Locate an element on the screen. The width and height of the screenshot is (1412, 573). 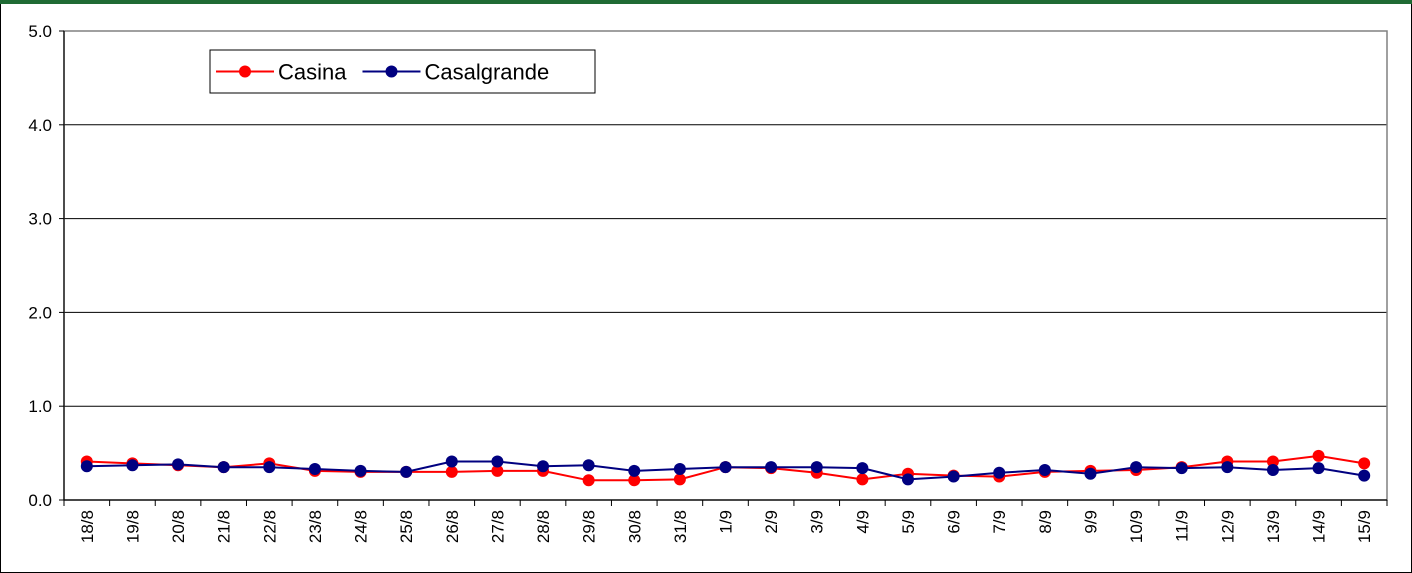
x-tick-label: 2/9 is located at coordinates (771, 522).